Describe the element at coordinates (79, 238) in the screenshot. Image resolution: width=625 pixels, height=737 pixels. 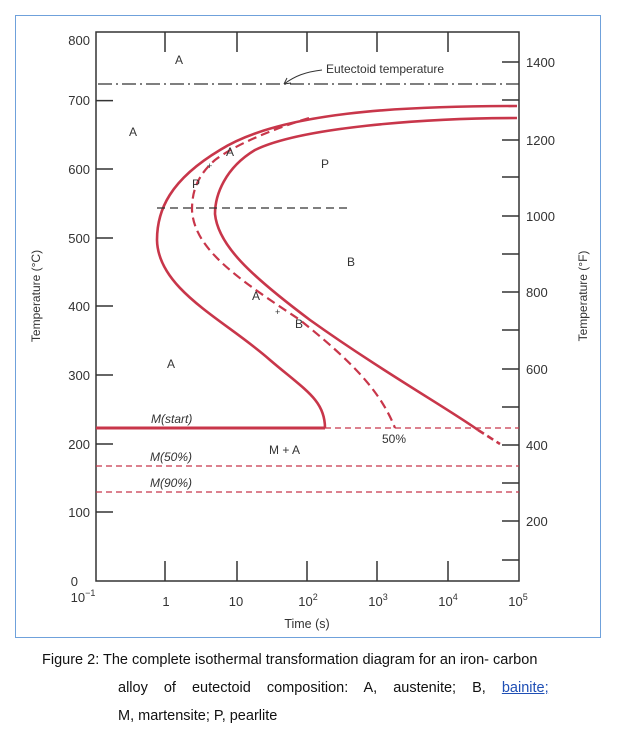
I see `y-tick-500: 500` at that location.